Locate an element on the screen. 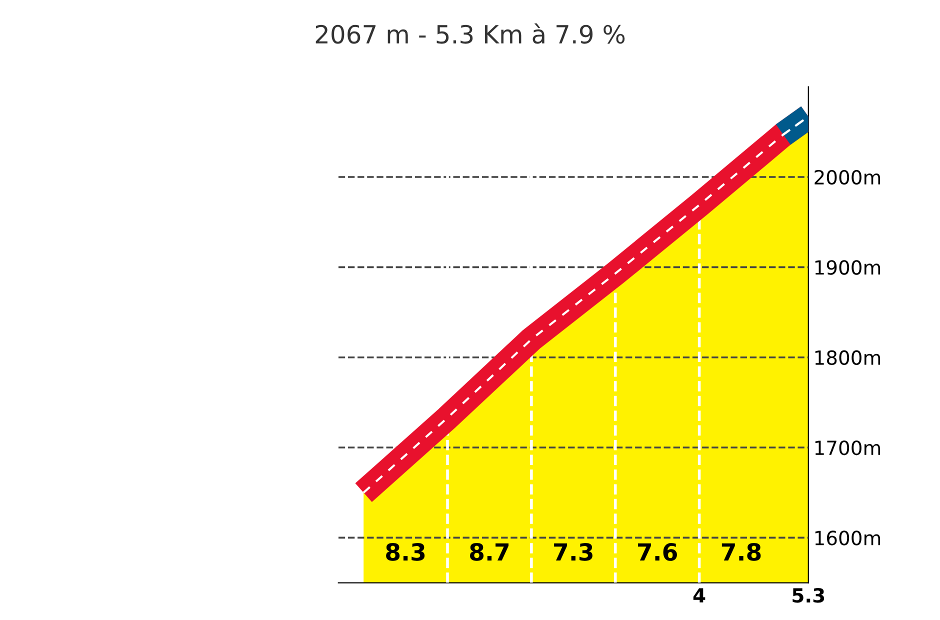 Image resolution: width=940 pixels, height=620 pixels. y-tick-label: 1700m is located at coordinates (847, 448).